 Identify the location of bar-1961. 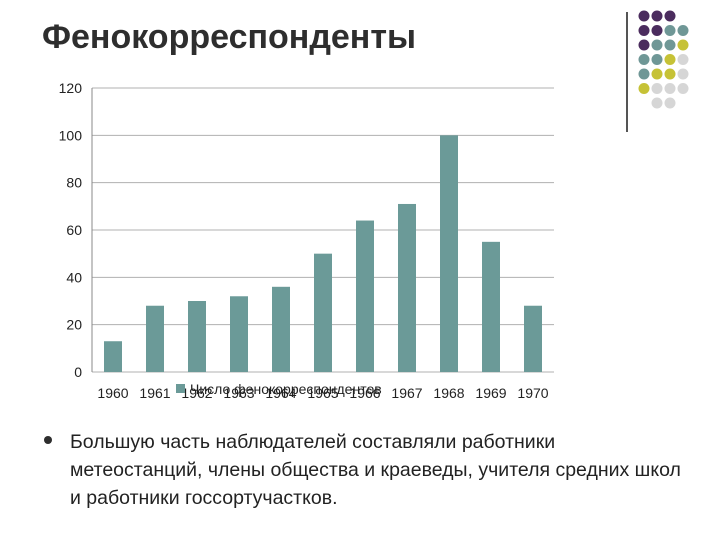
(155, 338).